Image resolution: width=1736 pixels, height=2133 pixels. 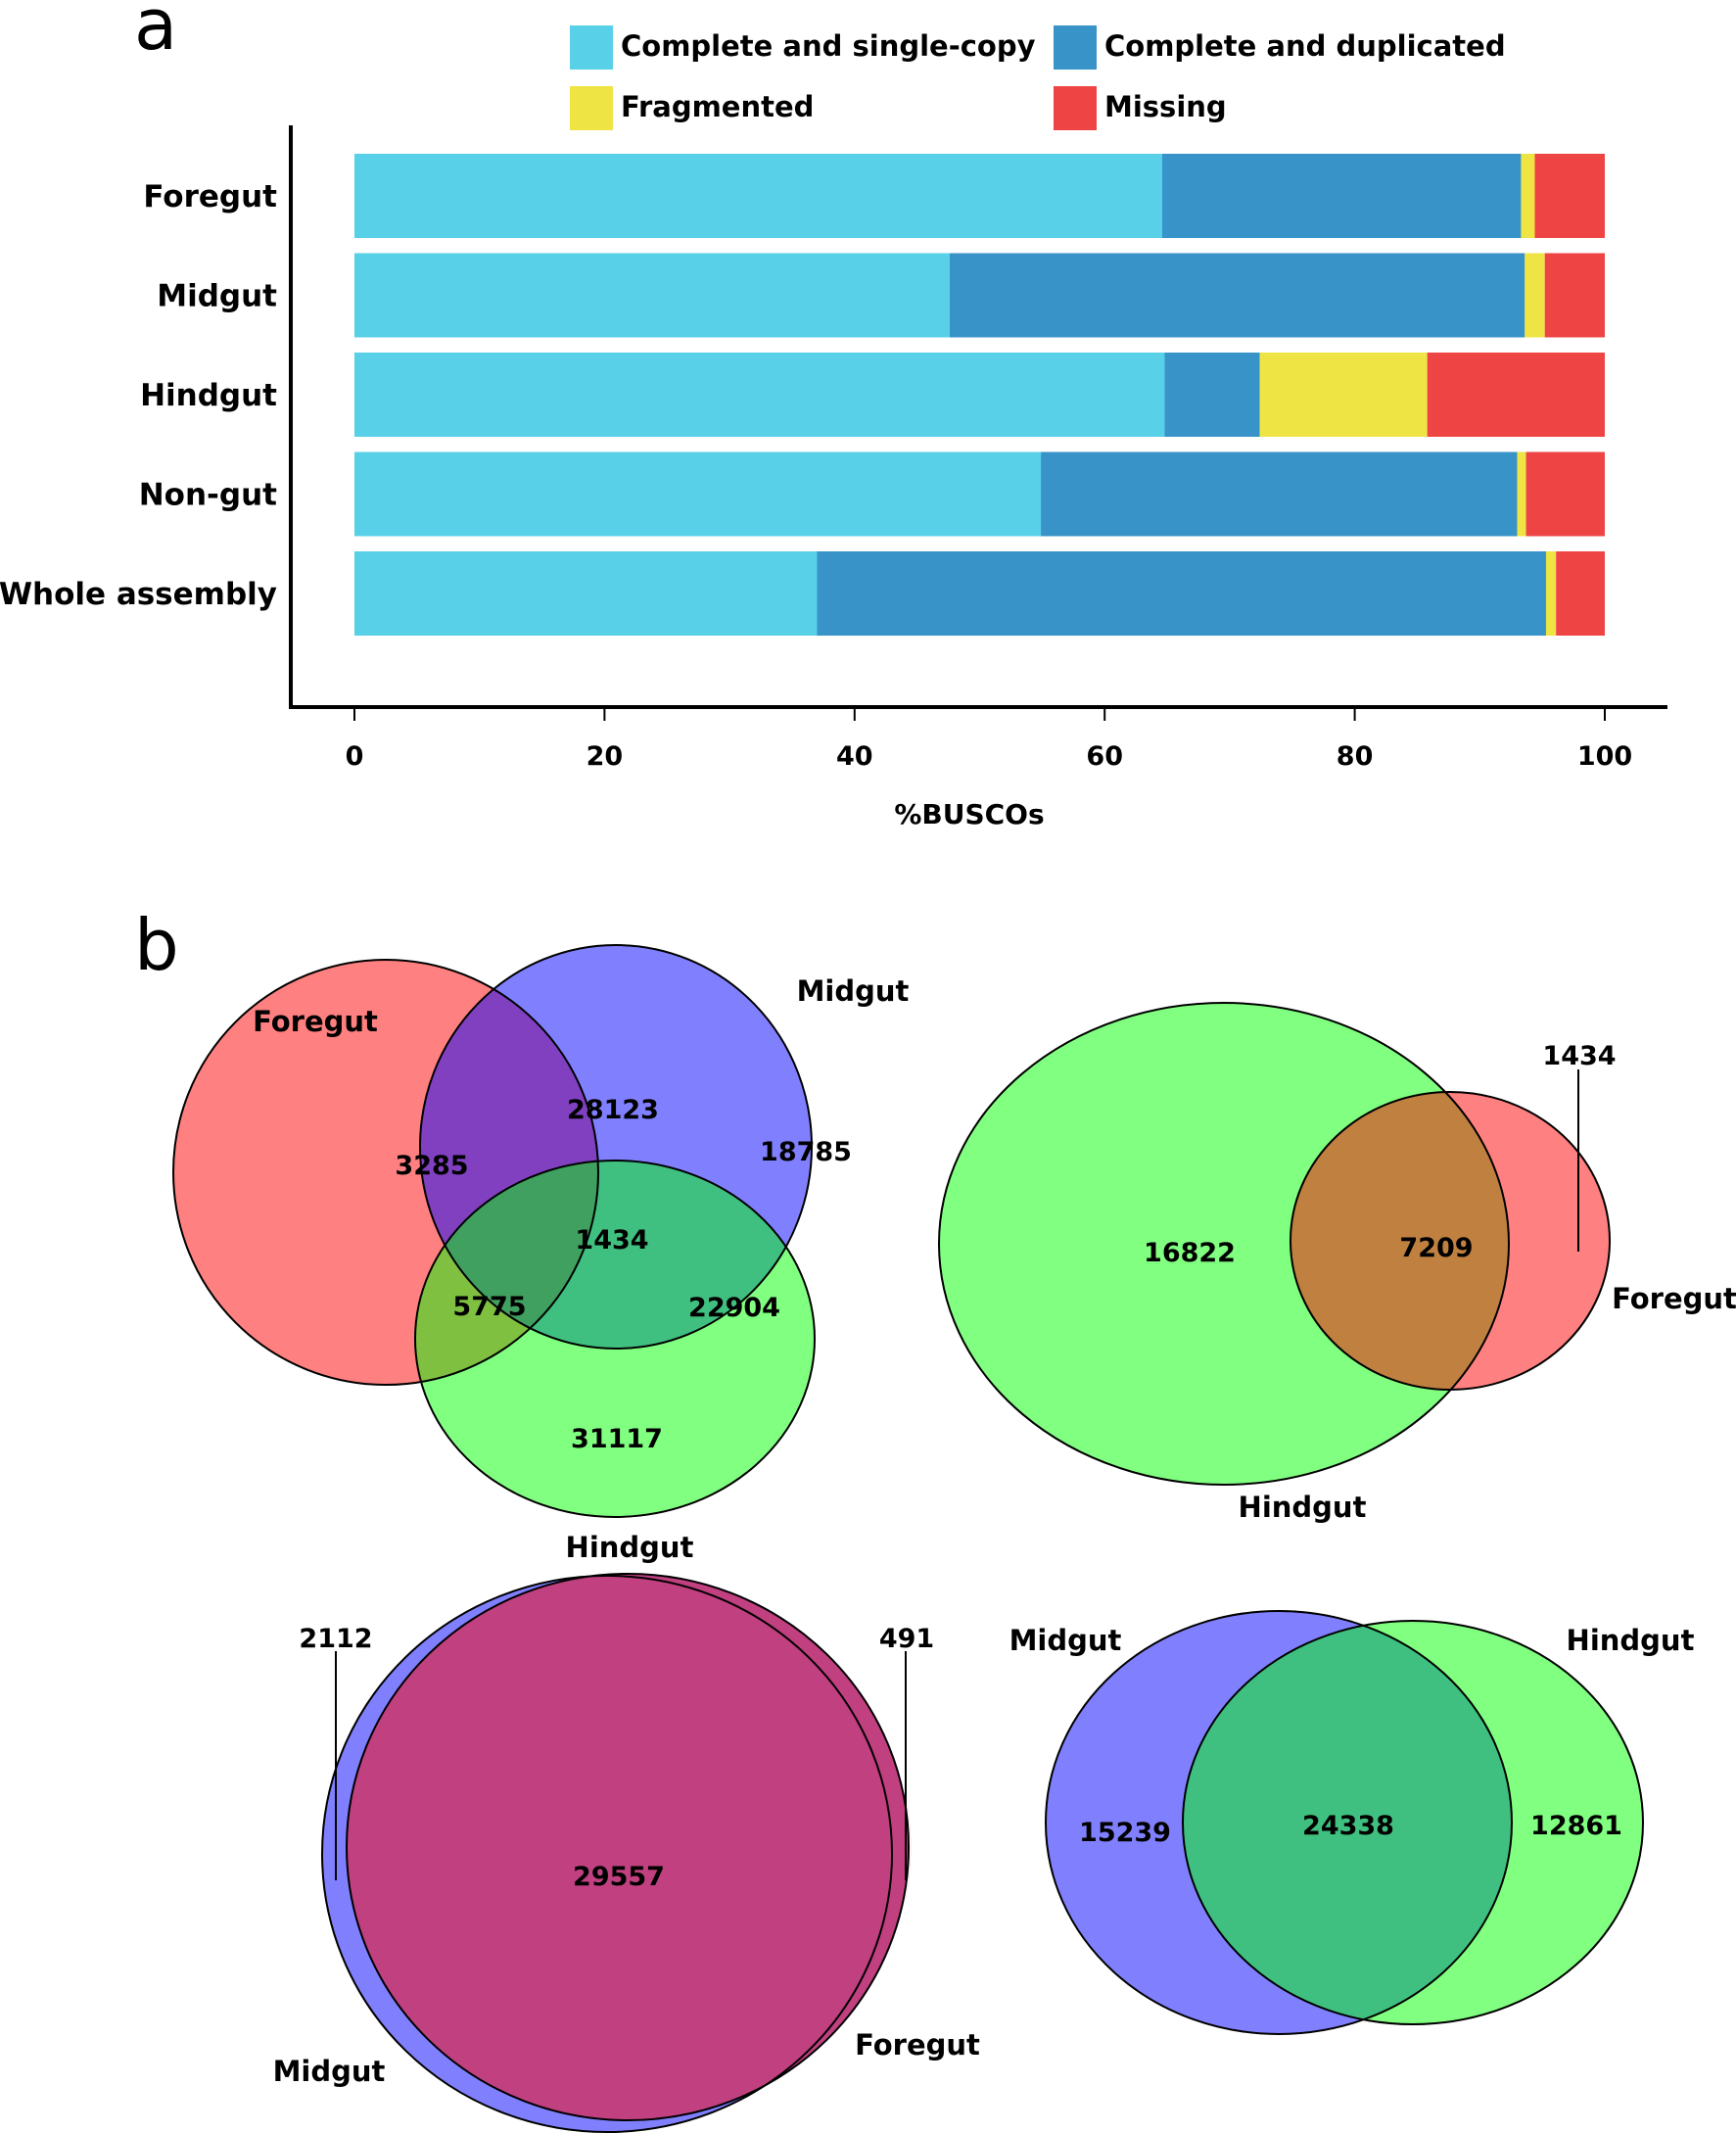 What do you see at coordinates (1305, 46) in the screenshot?
I see `legend-label-duplicated: Complete and duplicated` at bounding box center [1305, 46].